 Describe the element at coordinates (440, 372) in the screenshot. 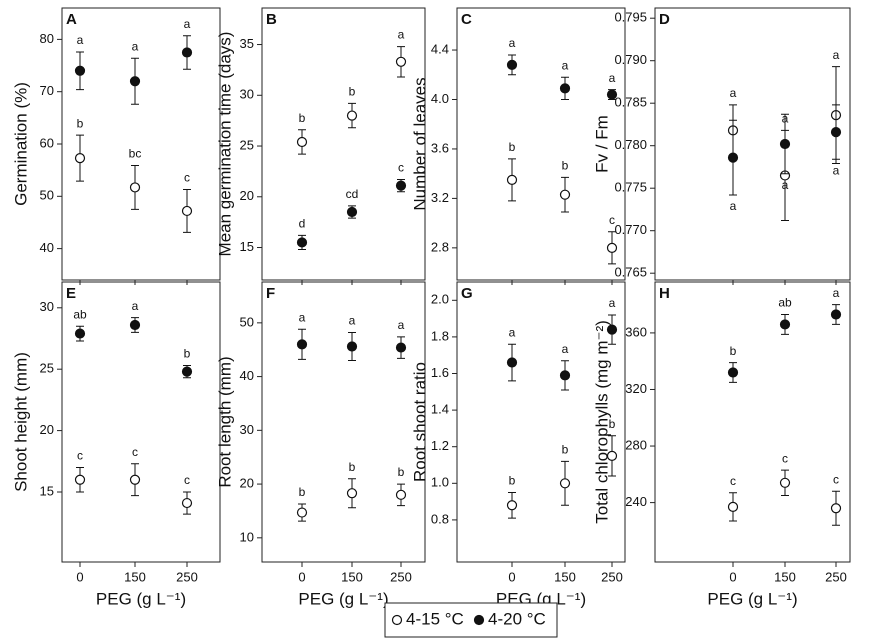

I see `y-tick-label: 1.6` at that location.